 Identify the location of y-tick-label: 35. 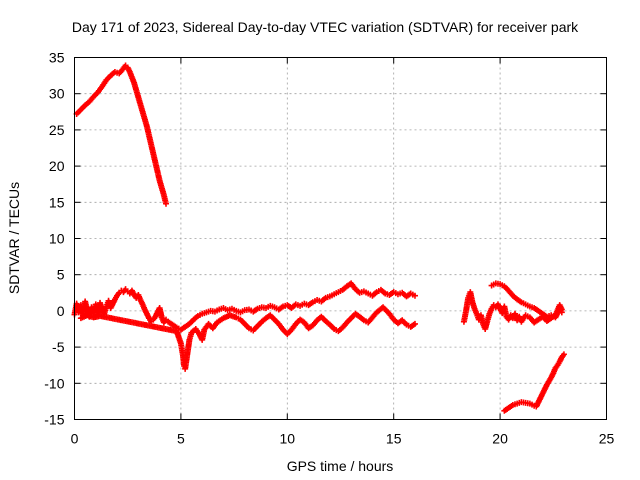
(57, 58).